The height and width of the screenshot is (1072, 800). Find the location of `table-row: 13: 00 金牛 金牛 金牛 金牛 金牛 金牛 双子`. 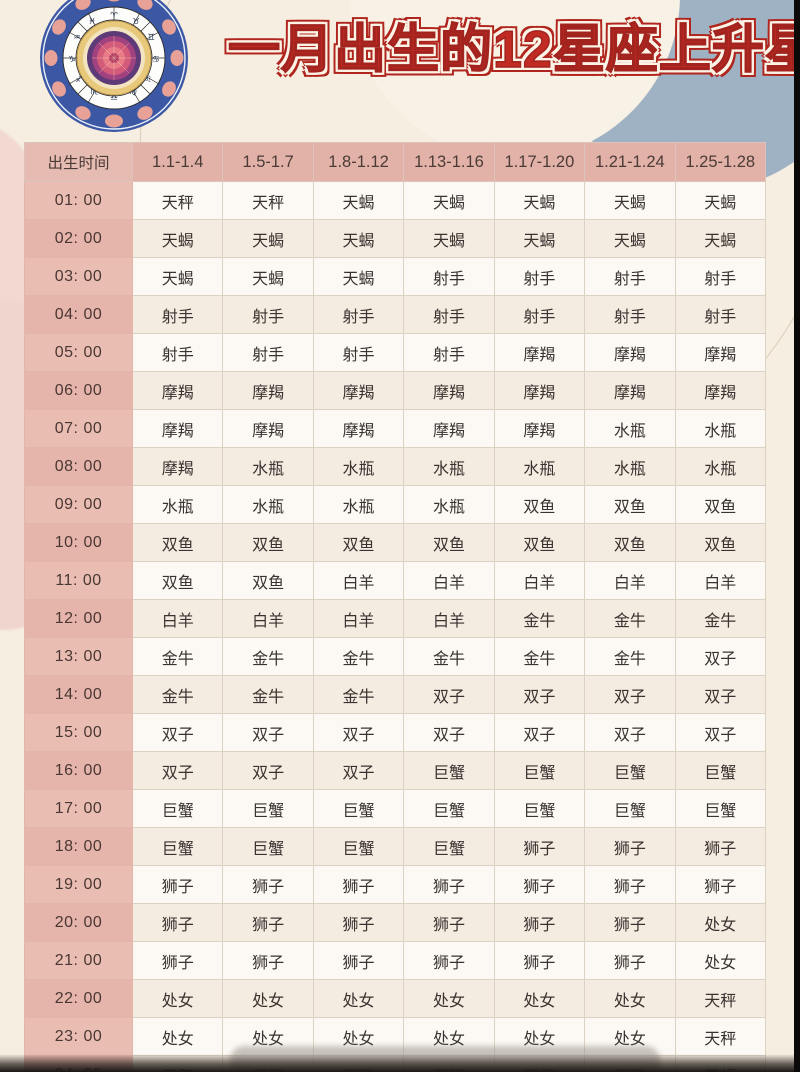

table-row: 13: 00 金牛 金牛 金牛 金牛 金牛 金牛 双子 is located at coordinates (395, 656).